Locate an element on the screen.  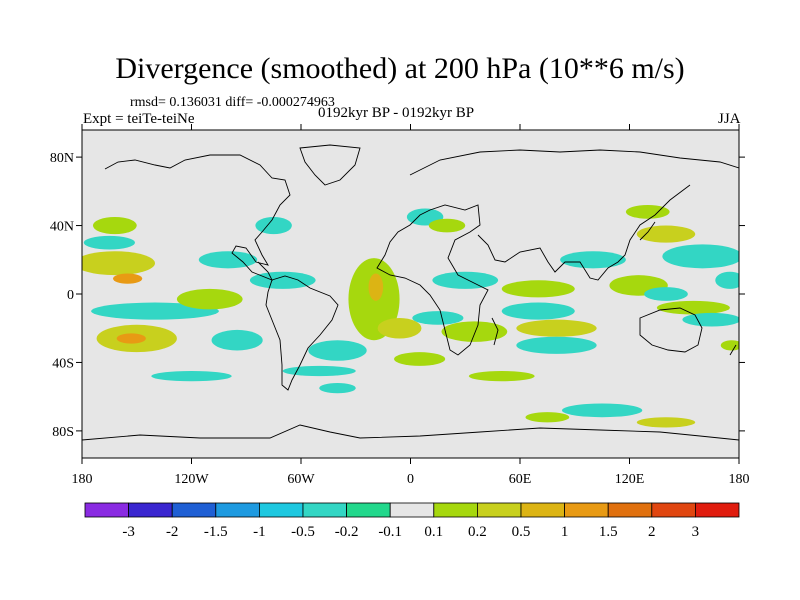
south-america-coast is located at coordinates (302, 333).